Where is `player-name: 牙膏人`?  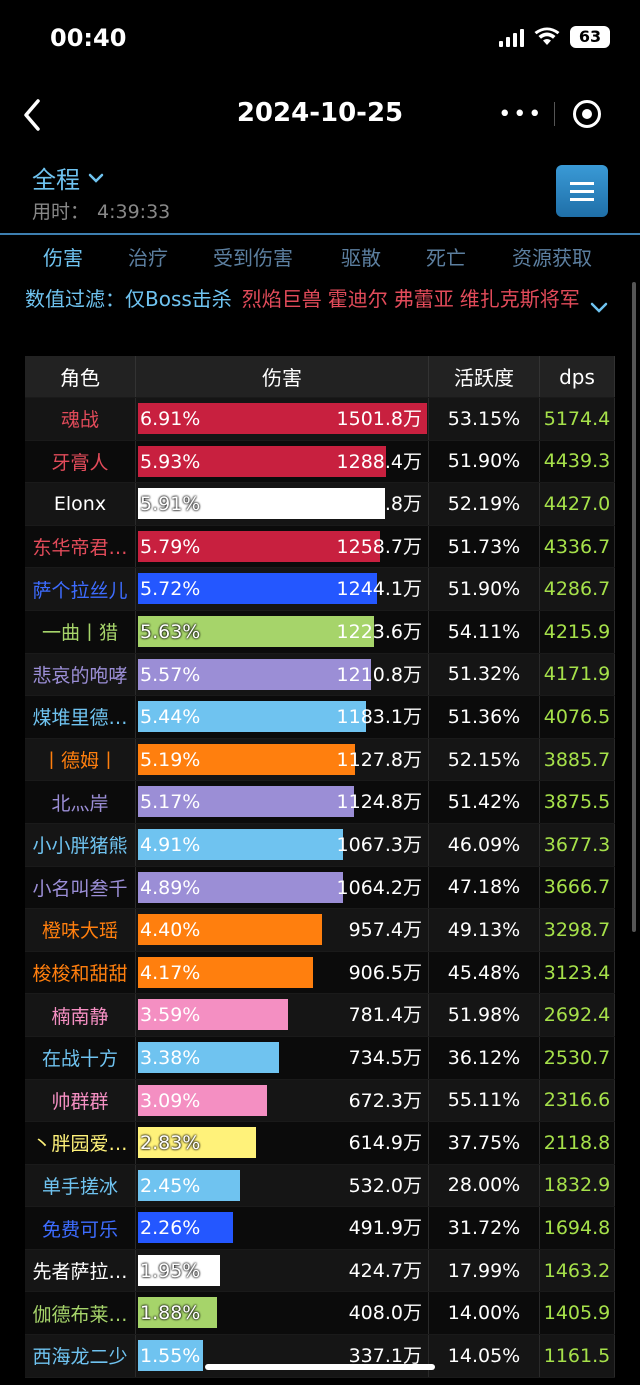 player-name: 牙膏人 is located at coordinates (80, 461).